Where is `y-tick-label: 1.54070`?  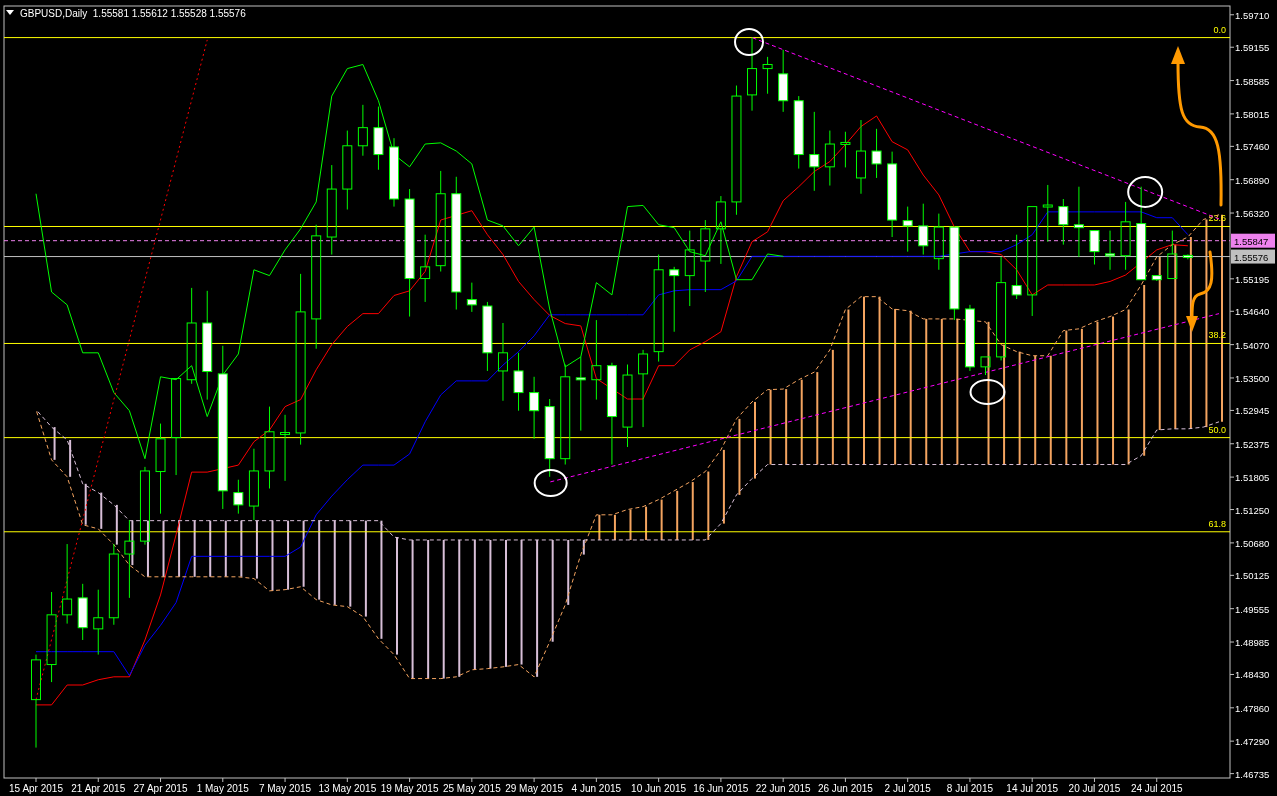
y-tick-label: 1.54070 is located at coordinates (1252, 345).